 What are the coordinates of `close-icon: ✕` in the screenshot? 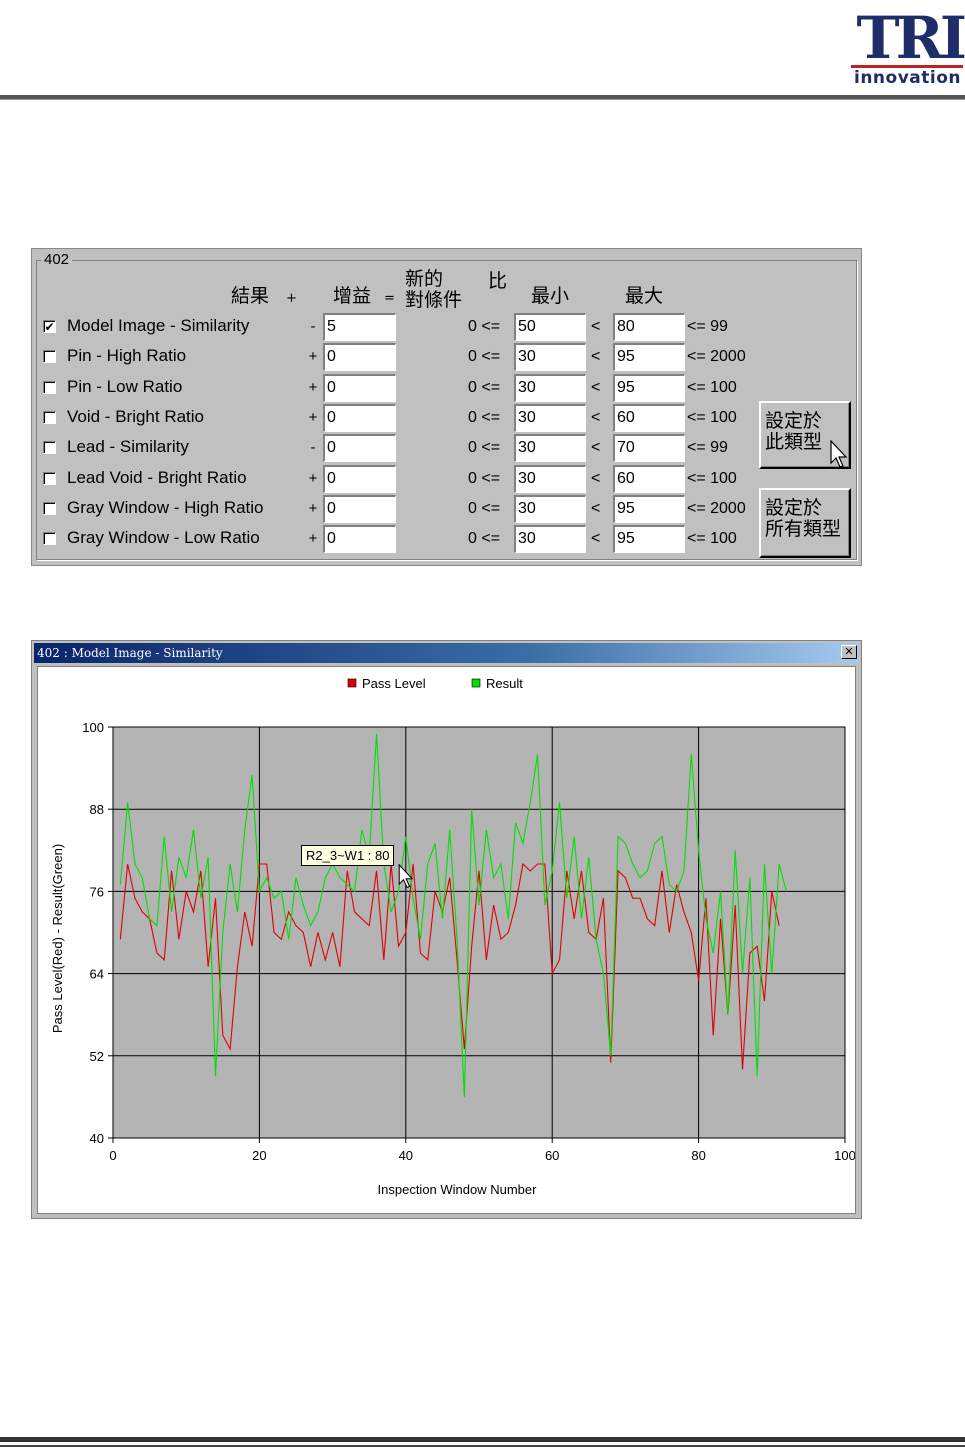 It's located at (849, 652).